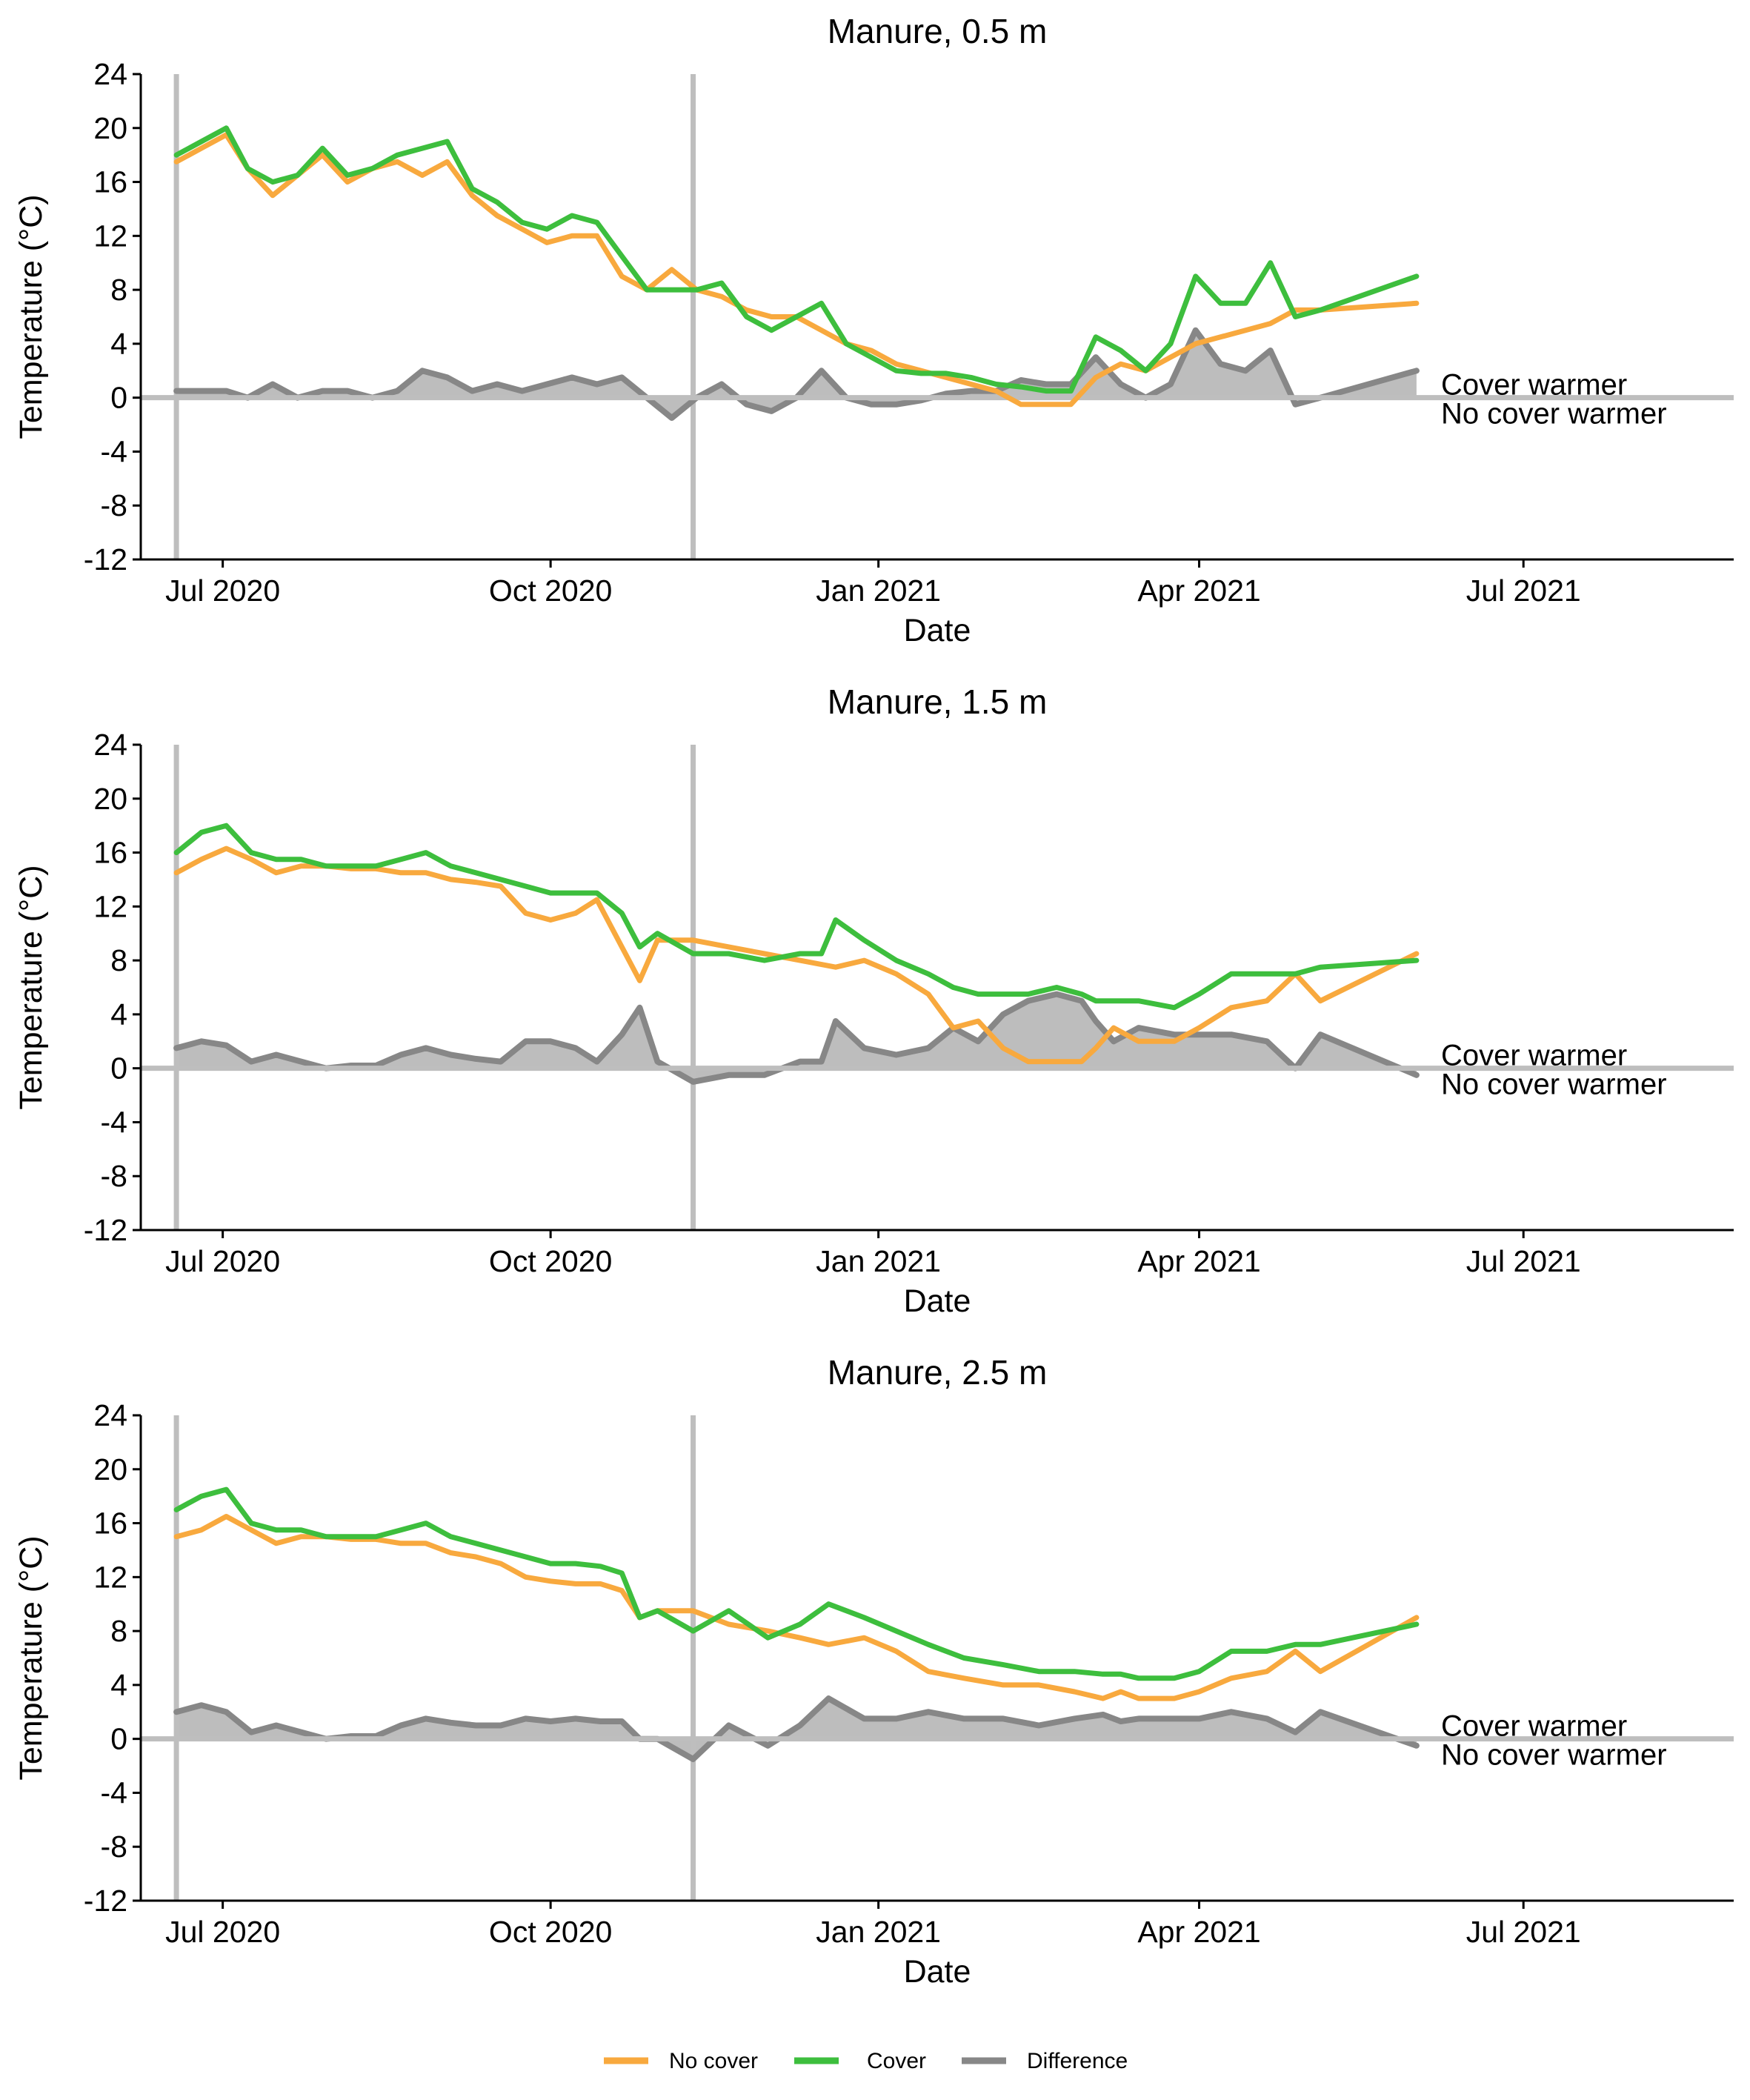  What do you see at coordinates (796, 1729) in the screenshot?
I see `difference-line` at bounding box center [796, 1729].